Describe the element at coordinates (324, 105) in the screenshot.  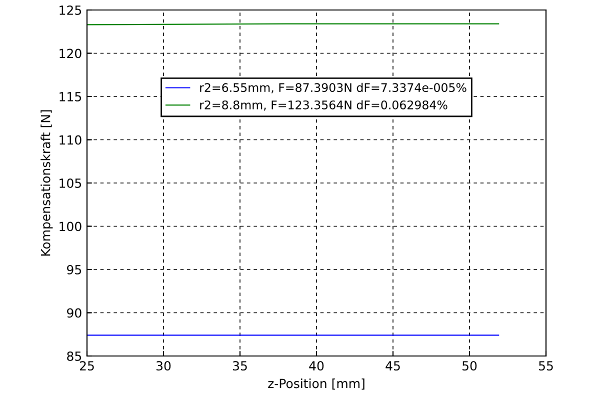
I see `legend-label: r2=8.8mm, F=123.3564N dF=0.062984%` at that location.